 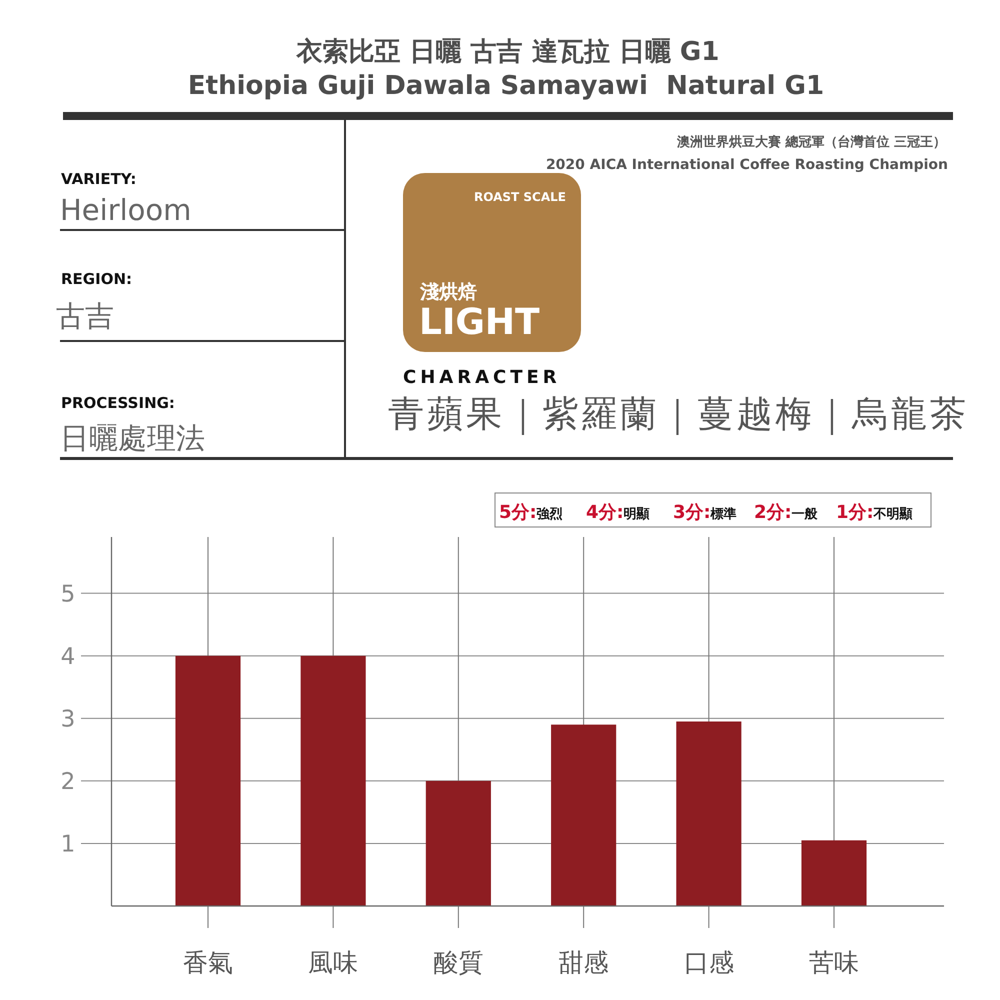 What do you see at coordinates (520, 197) in the screenshot?
I see `text: ROAST SCALE` at bounding box center [520, 197].